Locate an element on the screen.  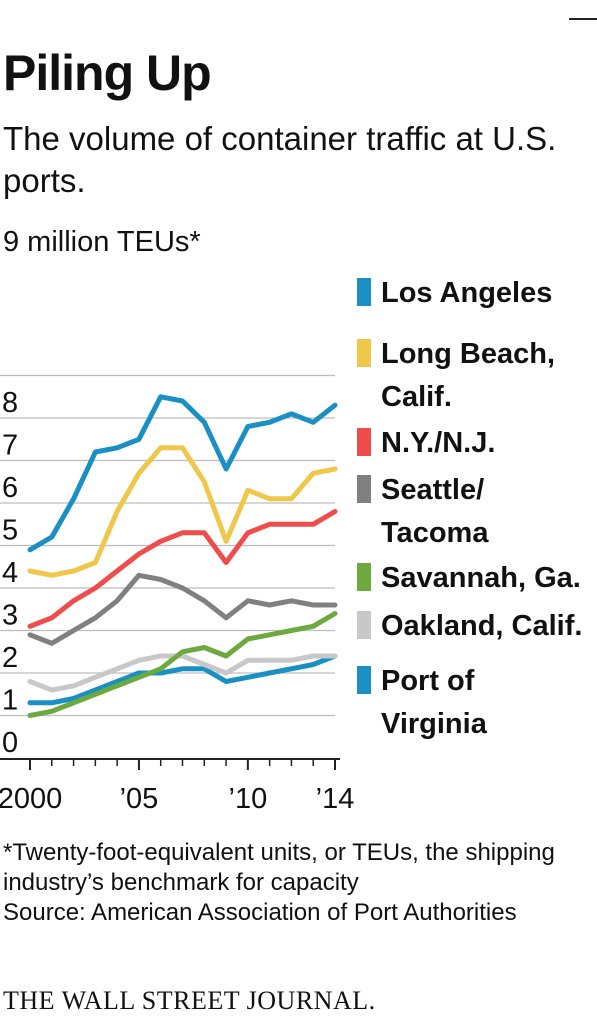
series-line-oakland-calif- is located at coordinates (182, 673).